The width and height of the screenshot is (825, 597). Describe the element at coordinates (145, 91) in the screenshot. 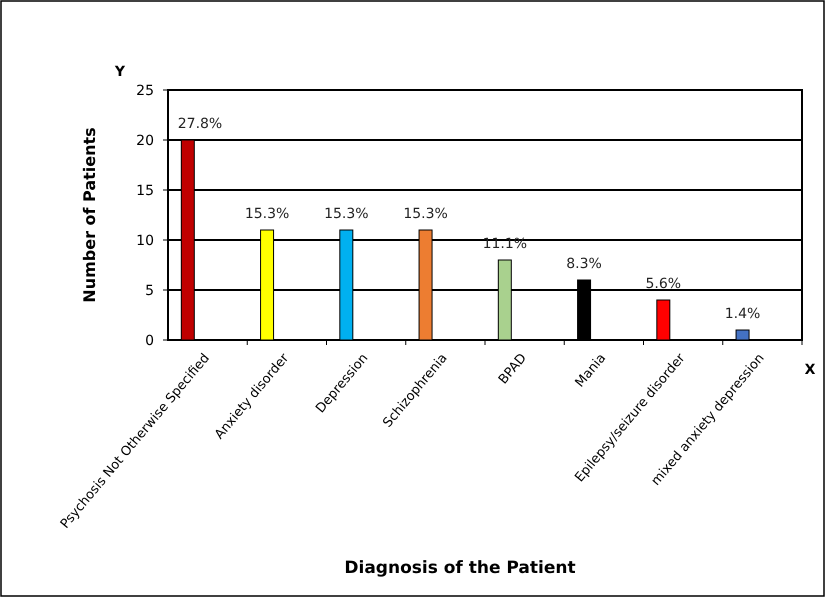

I see `y-tick-label: 25` at that location.